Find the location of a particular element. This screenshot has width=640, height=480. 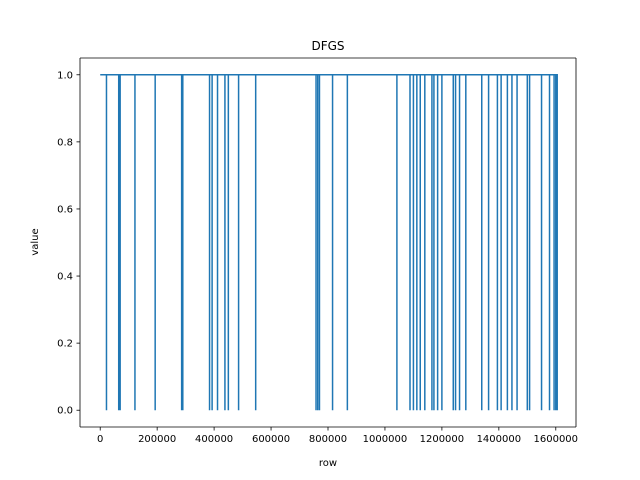

x-tick-label: 600000 is located at coordinates (271, 439).